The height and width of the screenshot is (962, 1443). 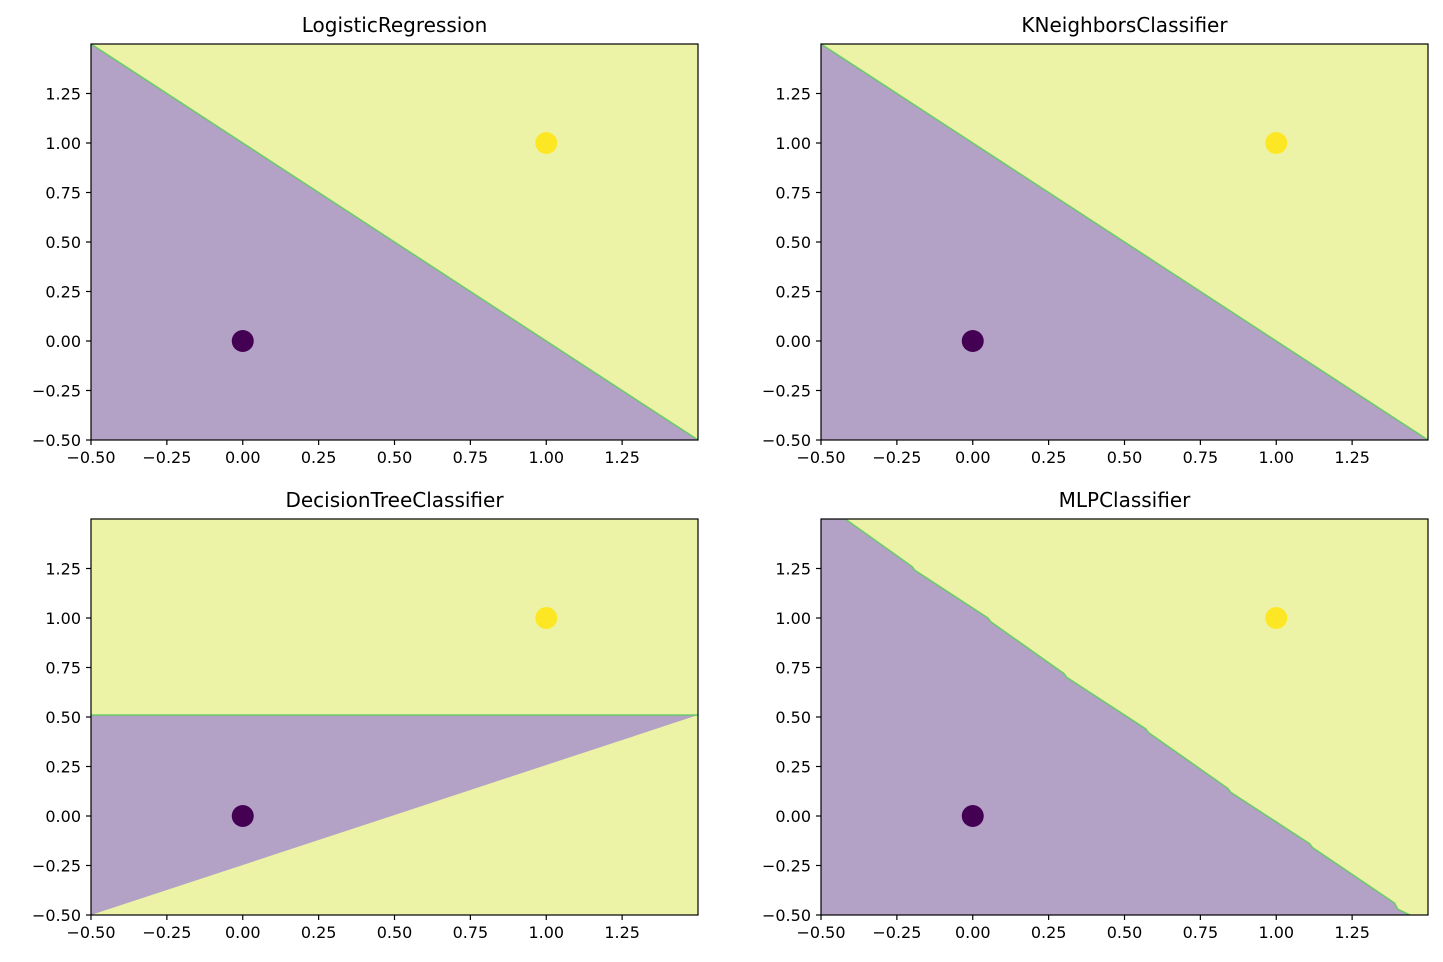 What do you see at coordinates (394, 815) in the screenshot?
I see `class-0-region` at bounding box center [394, 815].